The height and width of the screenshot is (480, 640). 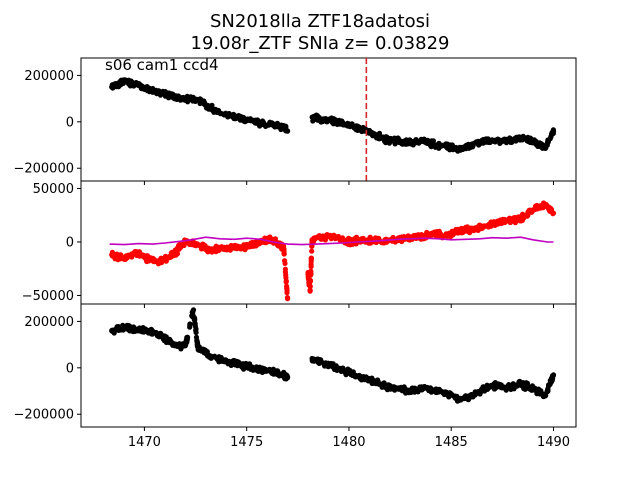 I want to click on y-tick-label: 200000, so click(x=49, y=322).